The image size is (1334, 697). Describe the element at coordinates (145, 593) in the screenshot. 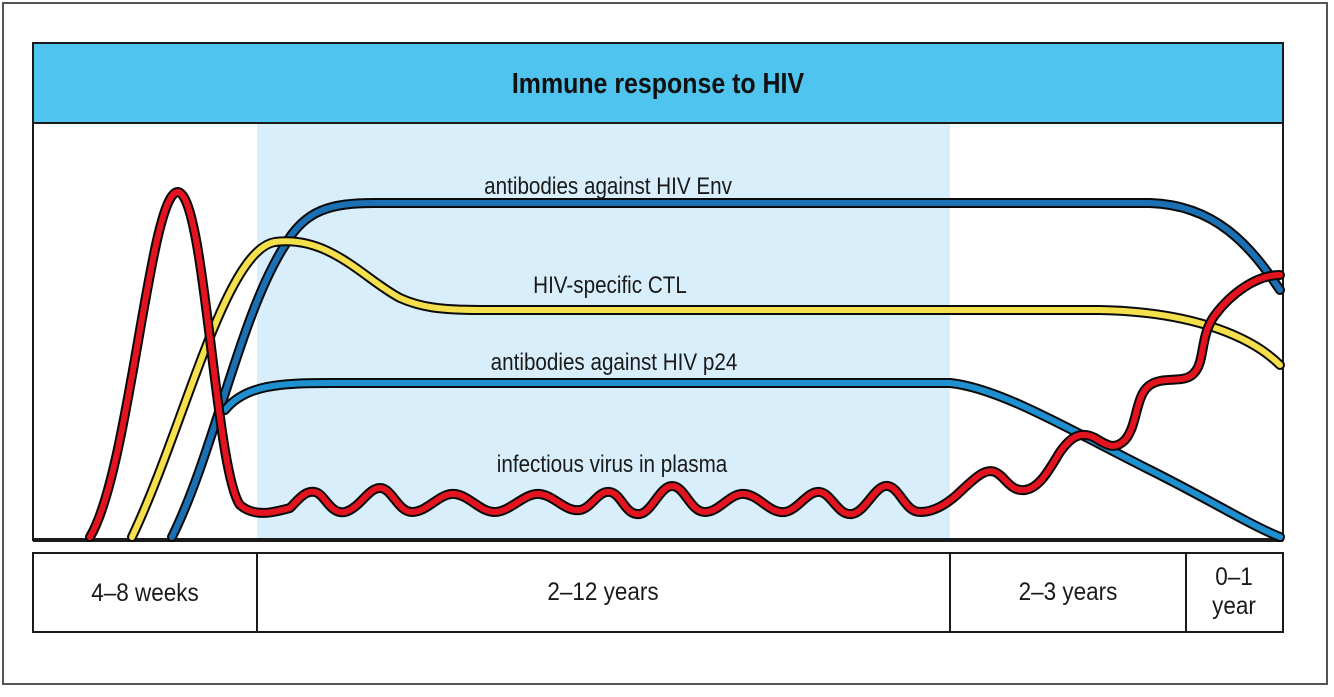

I see `time-segment-acute: 4–8 weeks` at that location.